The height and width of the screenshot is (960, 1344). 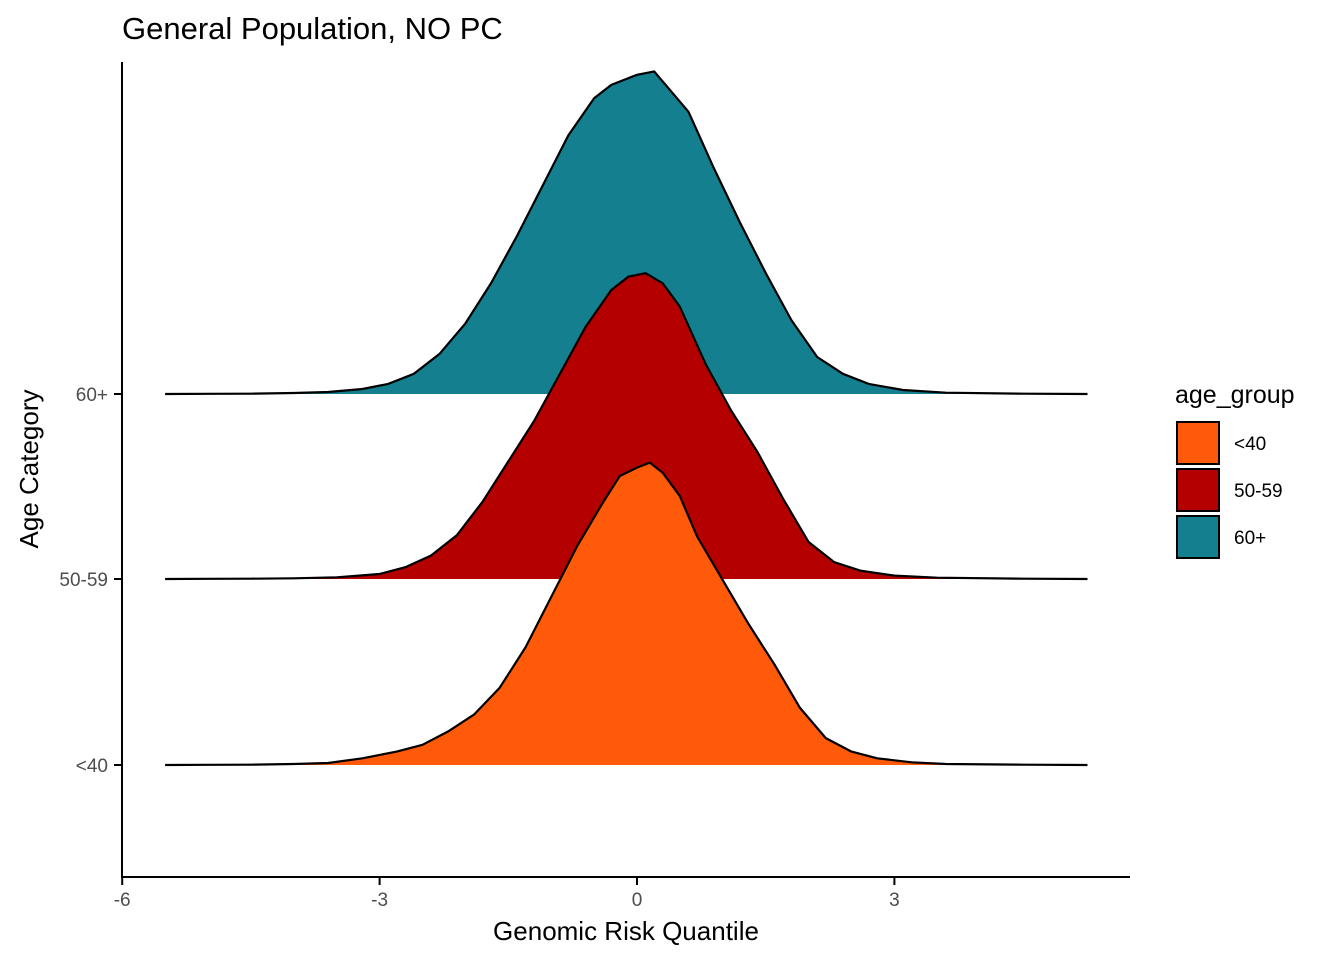 I want to click on x-tick-label: 0, so click(x=637, y=900).